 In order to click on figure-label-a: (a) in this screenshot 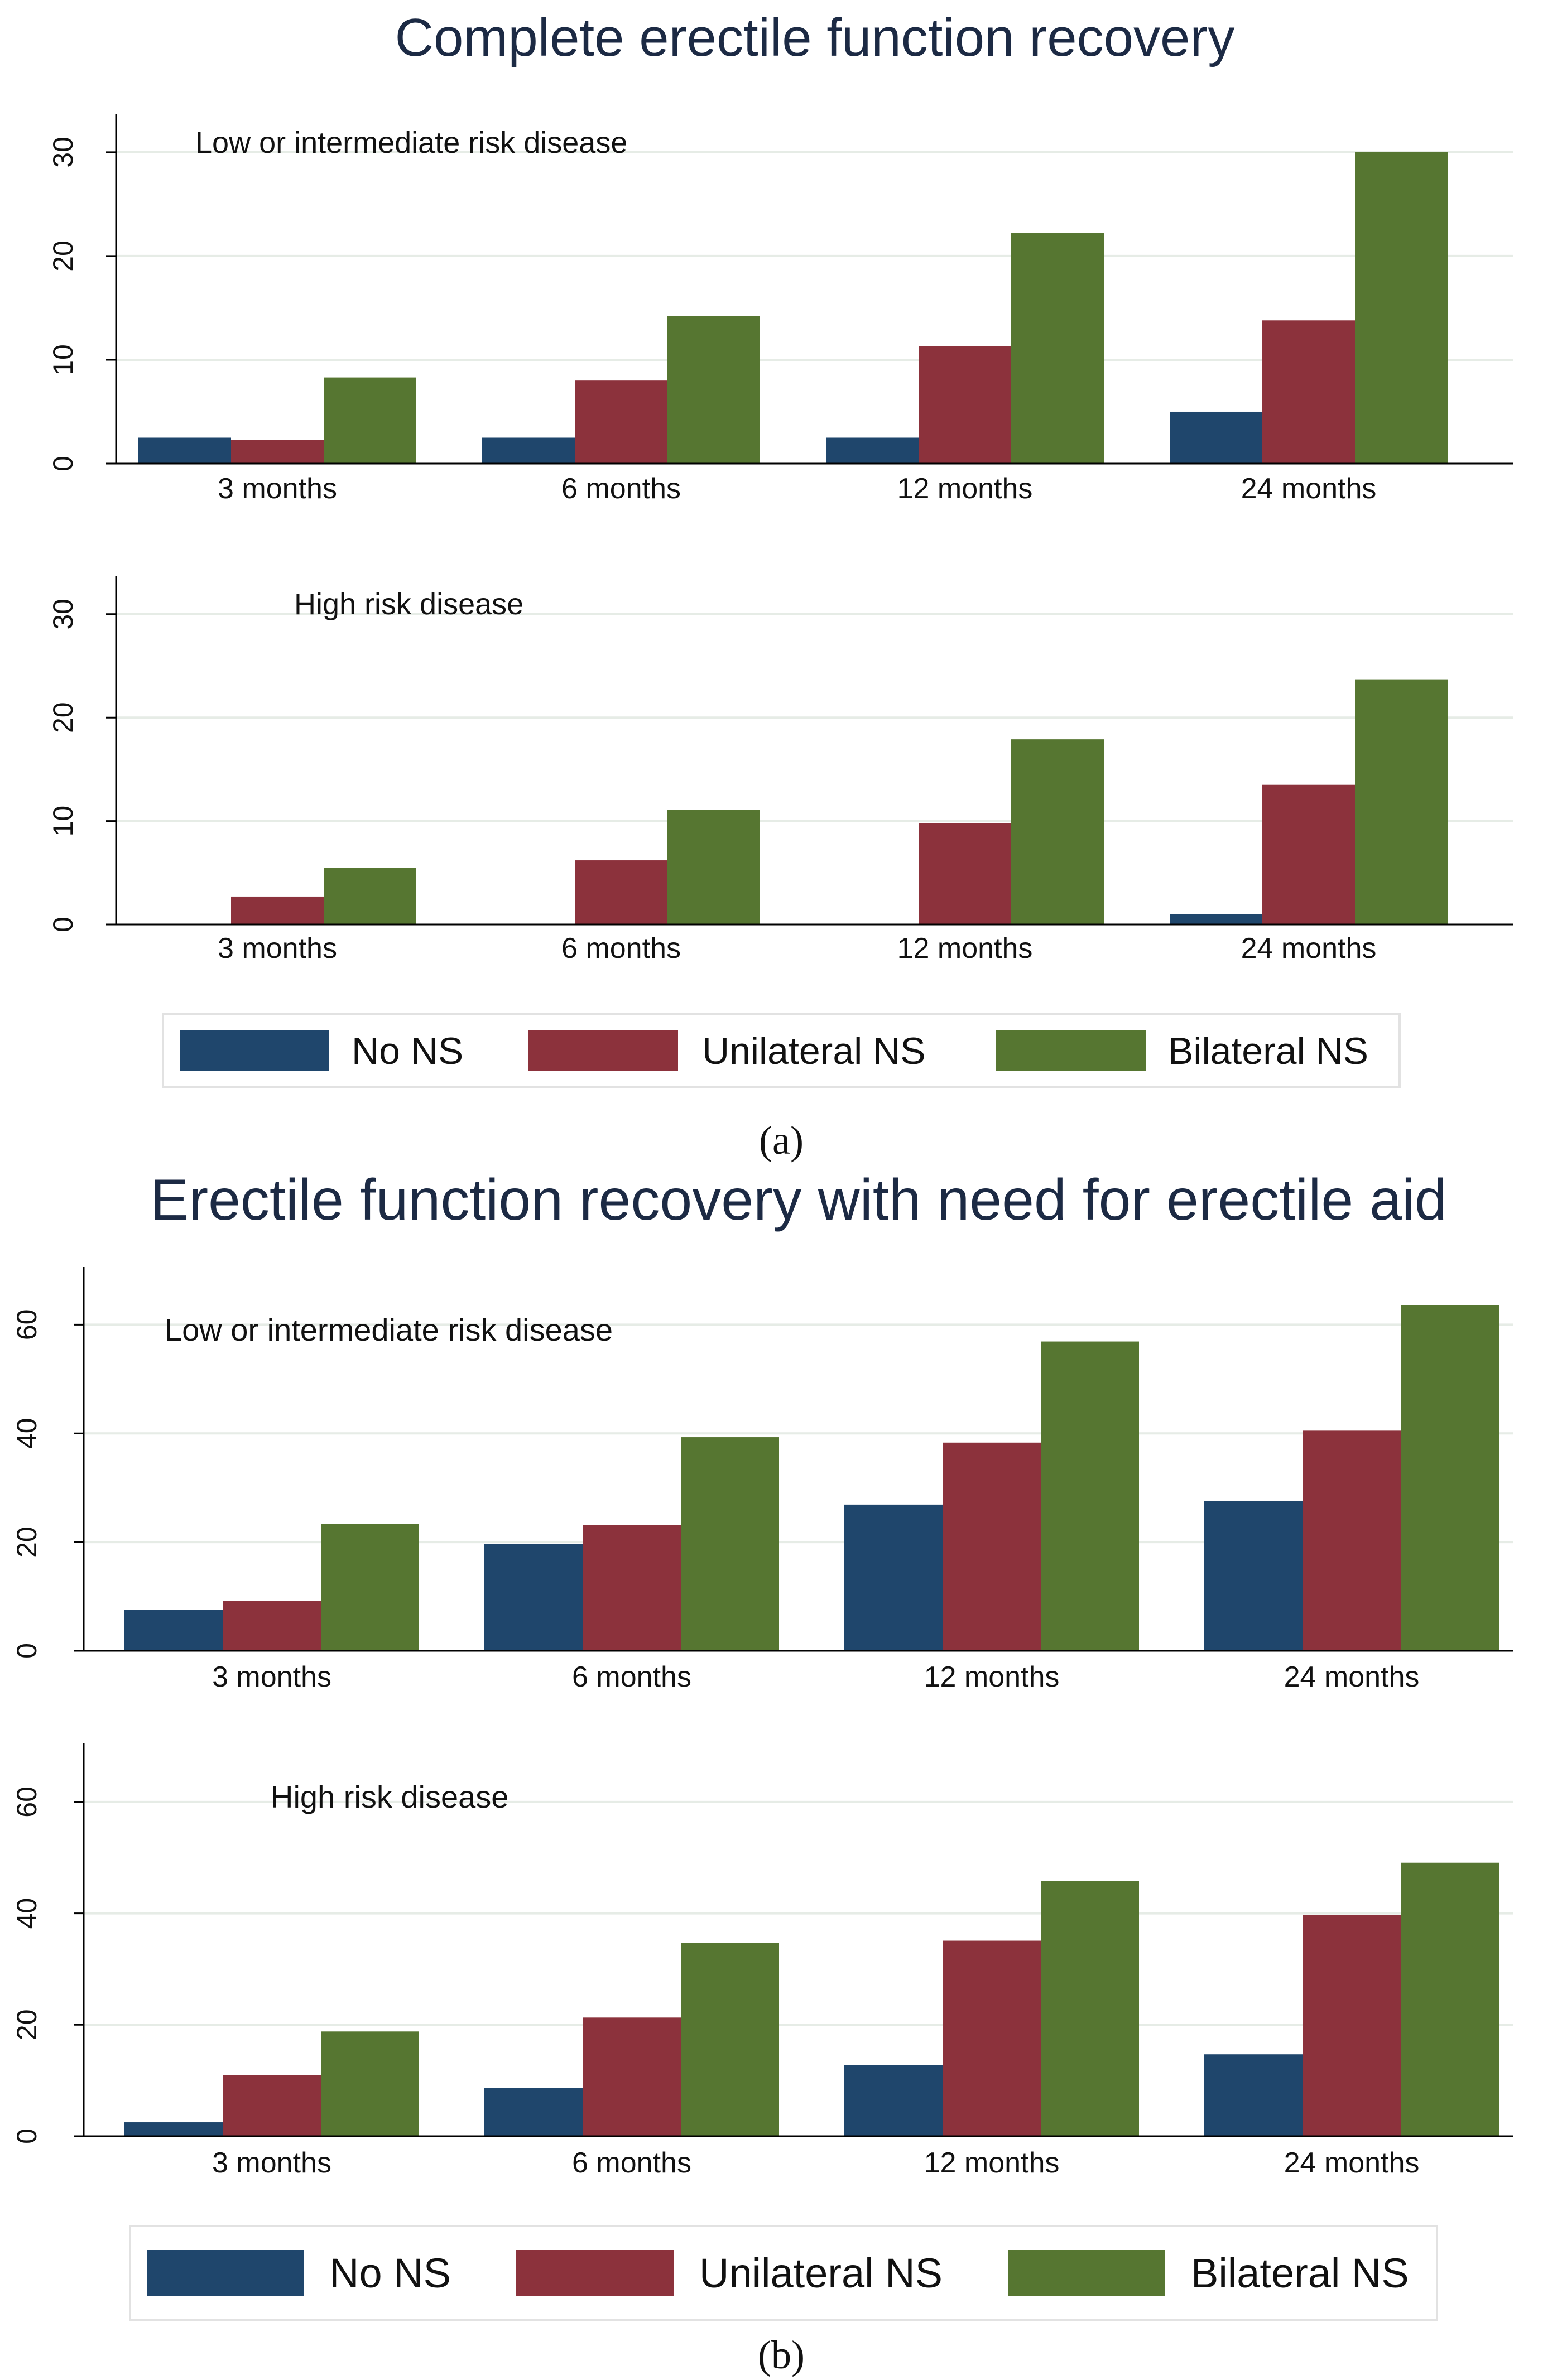, I will do `click(781, 1140)`.